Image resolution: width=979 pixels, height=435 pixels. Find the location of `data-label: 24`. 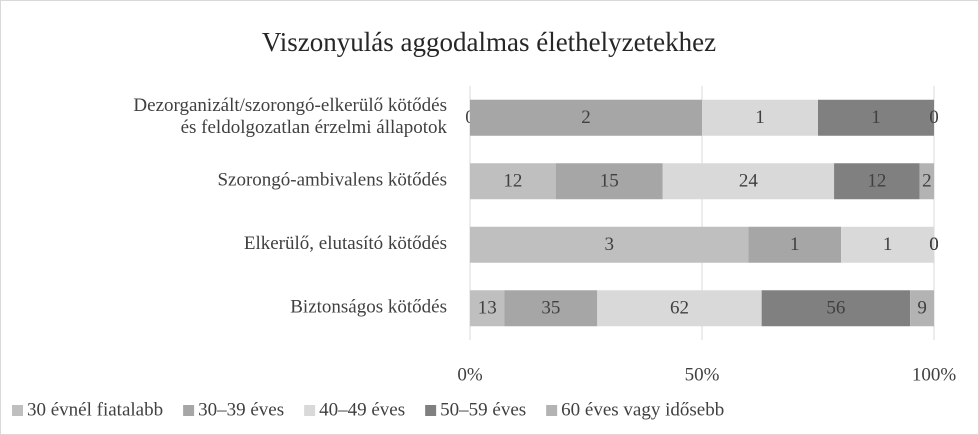

data-label: 24 is located at coordinates (749, 181).